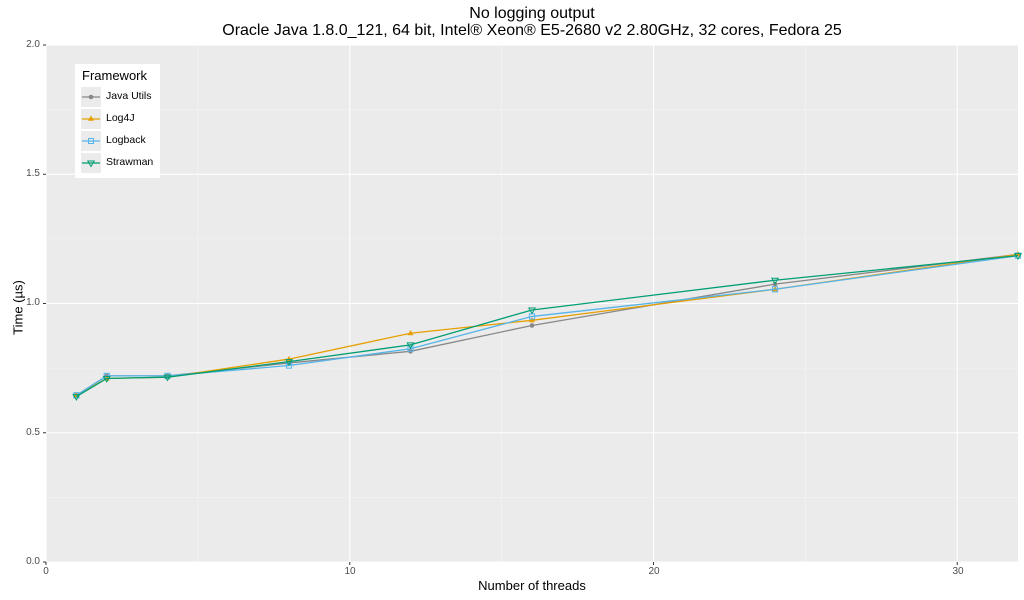  I want to click on y-tick-label: 0.5, so click(33, 432).